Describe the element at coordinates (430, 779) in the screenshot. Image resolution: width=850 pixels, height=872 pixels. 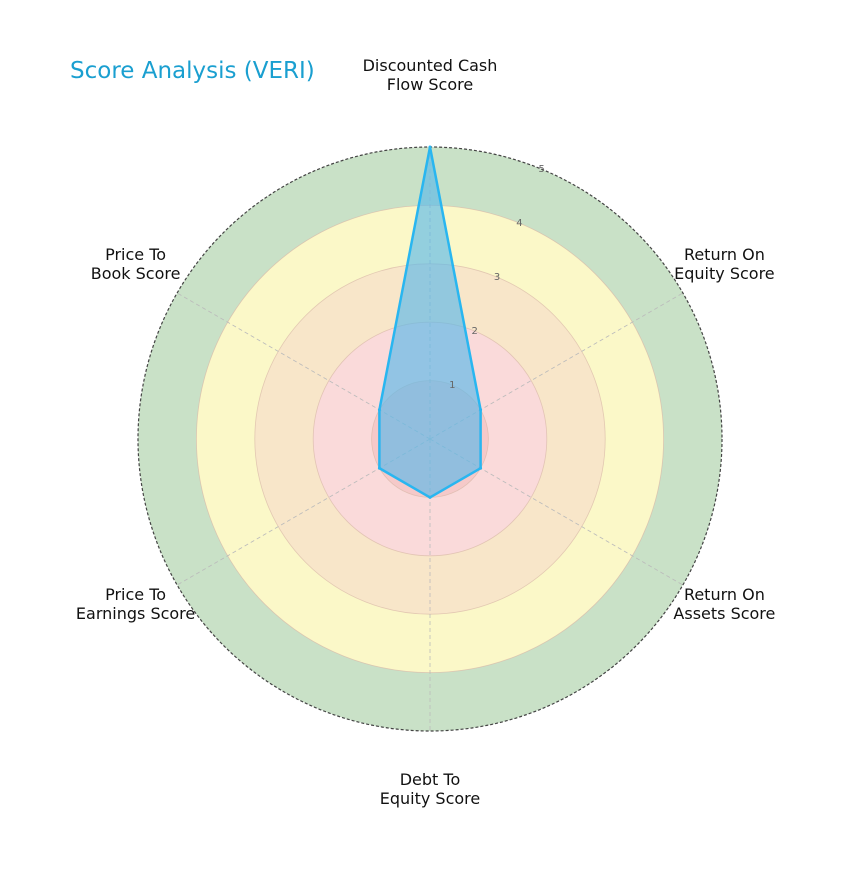
I see `axis-label-line: Debt To` at that location.